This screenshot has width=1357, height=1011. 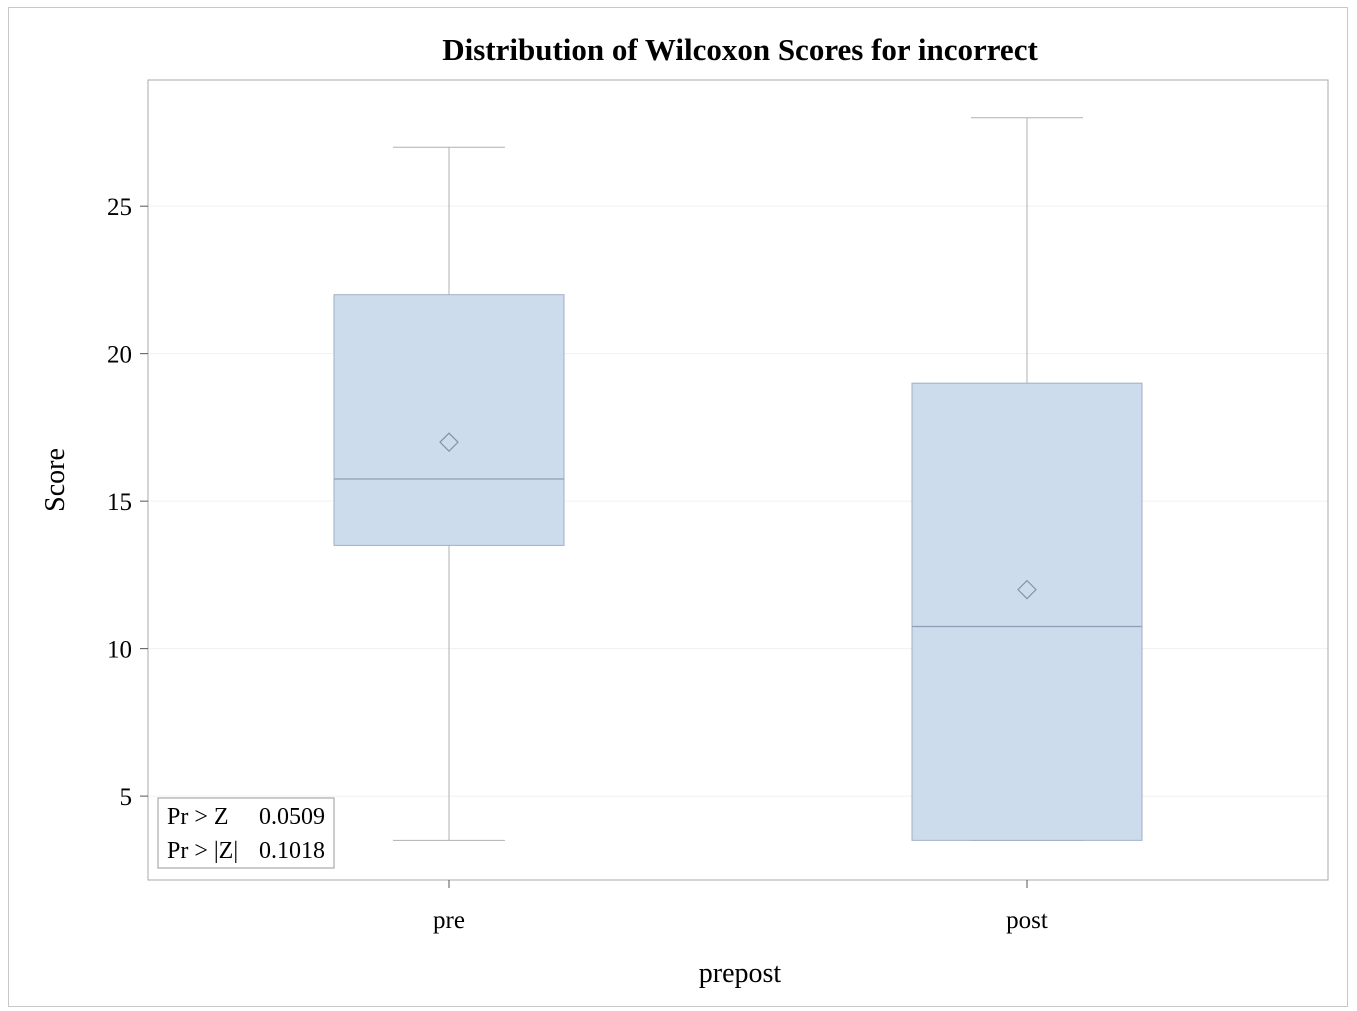 I want to click on inset-label-pr-z: Pr > Z, so click(x=198, y=817).